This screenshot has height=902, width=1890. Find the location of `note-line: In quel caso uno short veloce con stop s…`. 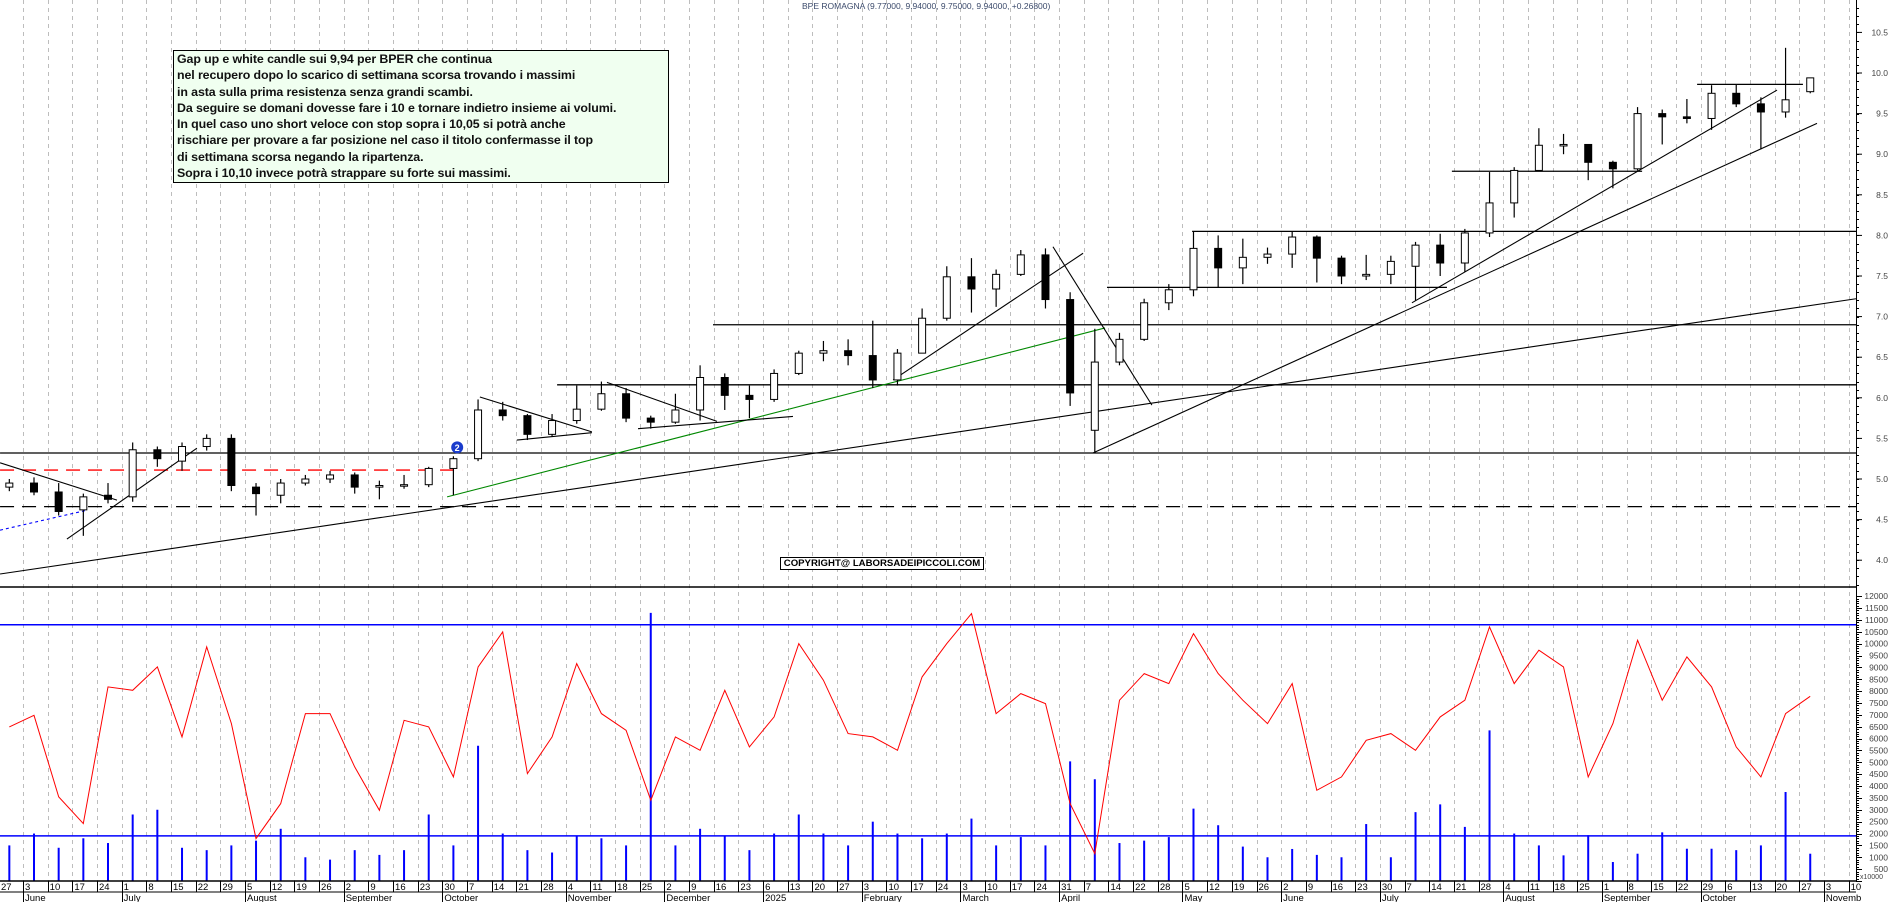

note-line: In quel caso uno short veloce con stop s… is located at coordinates (371, 124).